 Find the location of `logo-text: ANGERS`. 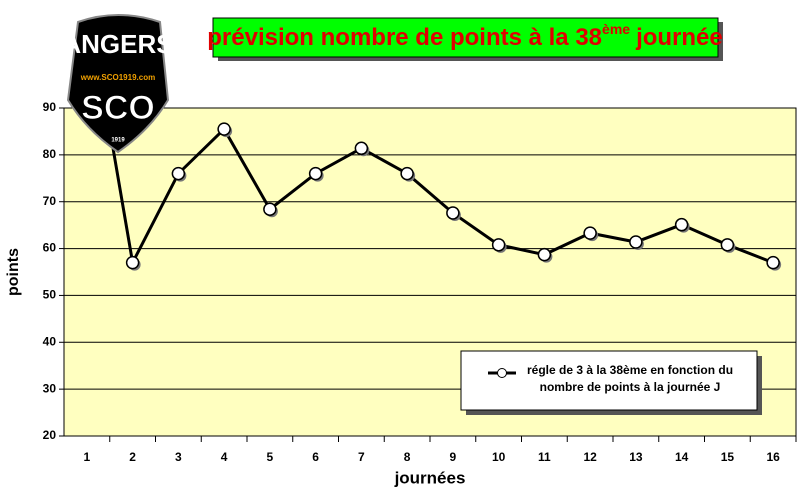

logo-text: ANGERS is located at coordinates (117, 44).